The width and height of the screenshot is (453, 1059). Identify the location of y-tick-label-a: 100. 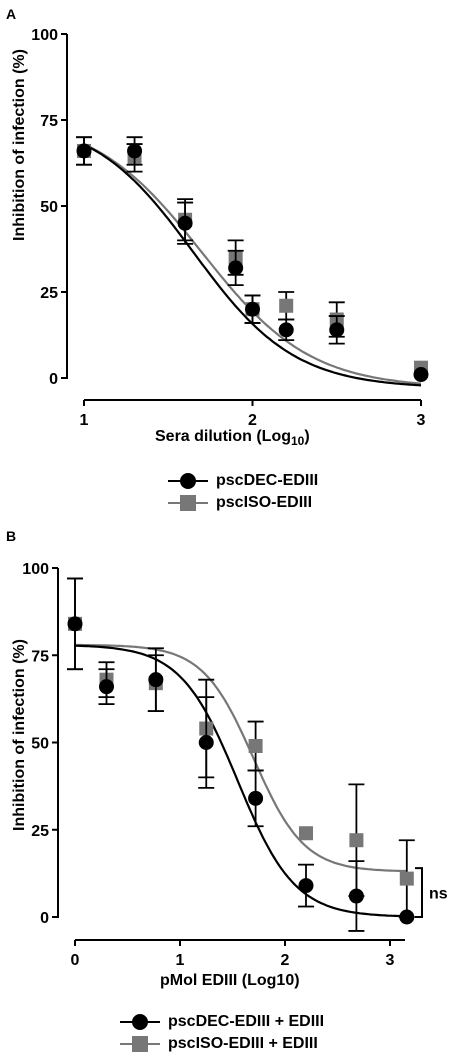
(44, 35).